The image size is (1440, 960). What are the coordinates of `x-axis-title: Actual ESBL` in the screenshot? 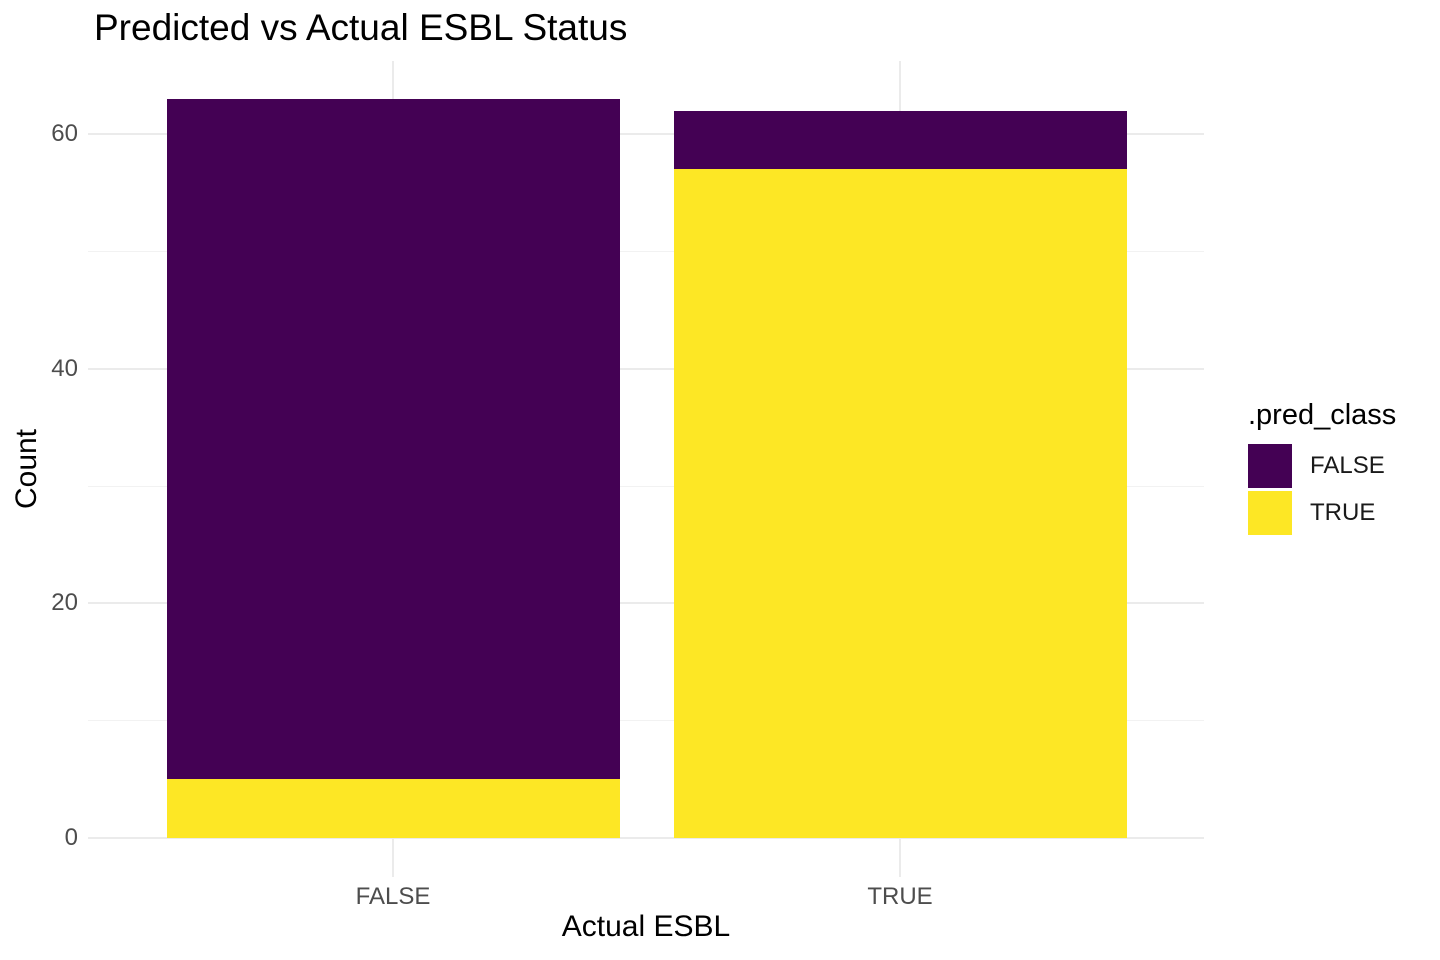 It's located at (646, 926).